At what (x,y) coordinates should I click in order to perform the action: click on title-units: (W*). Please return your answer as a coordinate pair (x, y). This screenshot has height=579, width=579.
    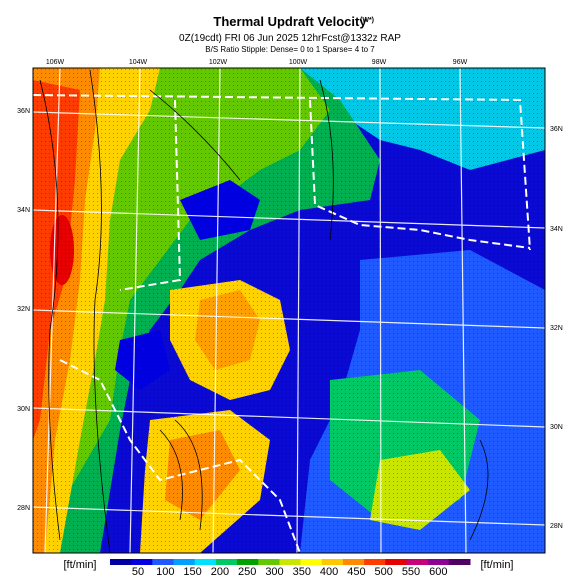
    Looking at the image, I should click on (367, 20).